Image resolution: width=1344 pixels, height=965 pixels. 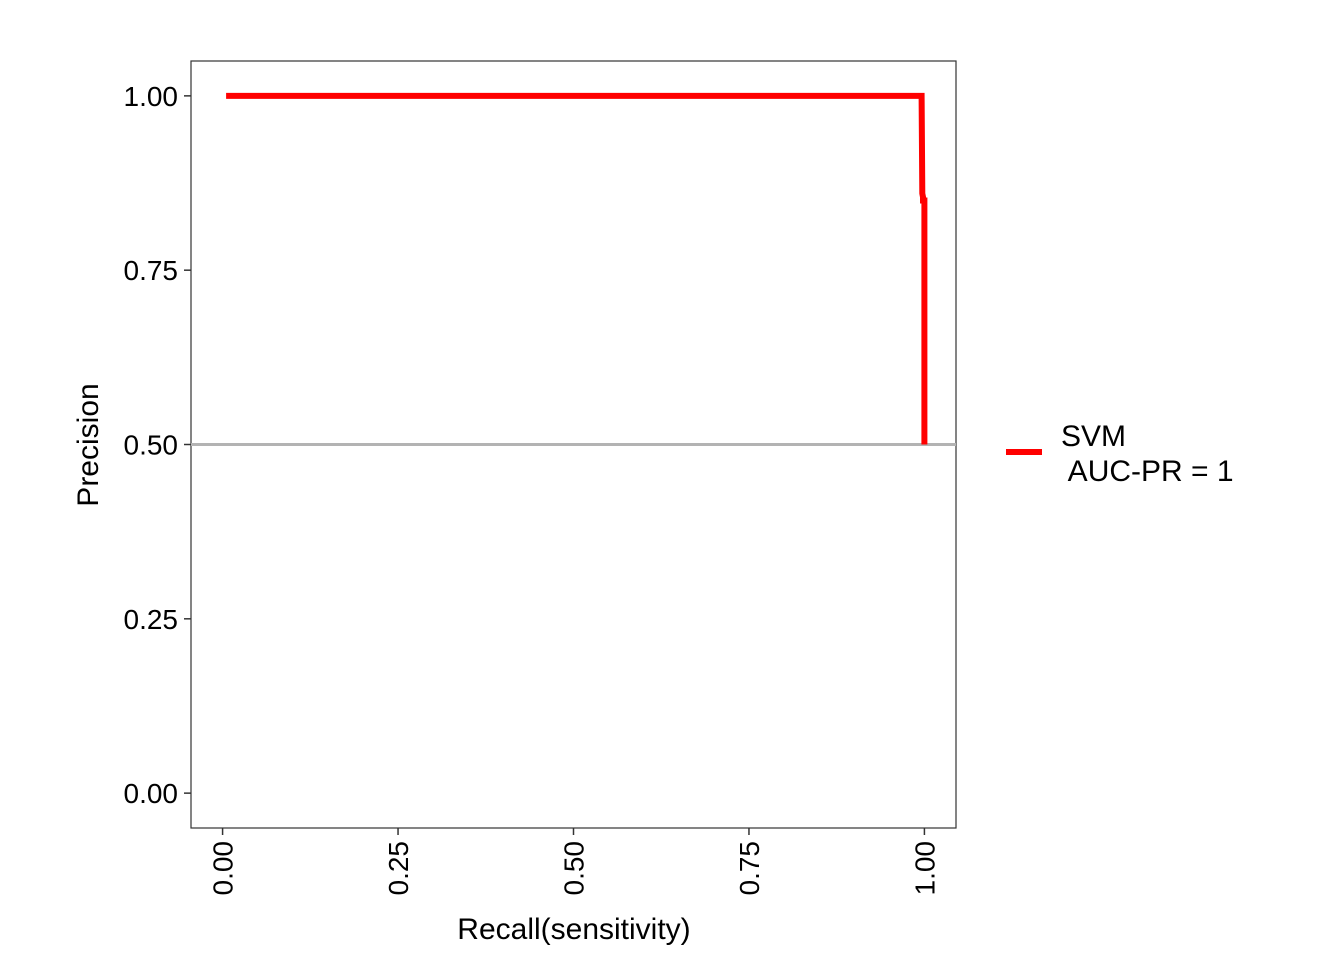 What do you see at coordinates (1093, 436) in the screenshot?
I see `legend-label-svm: SVM` at bounding box center [1093, 436].